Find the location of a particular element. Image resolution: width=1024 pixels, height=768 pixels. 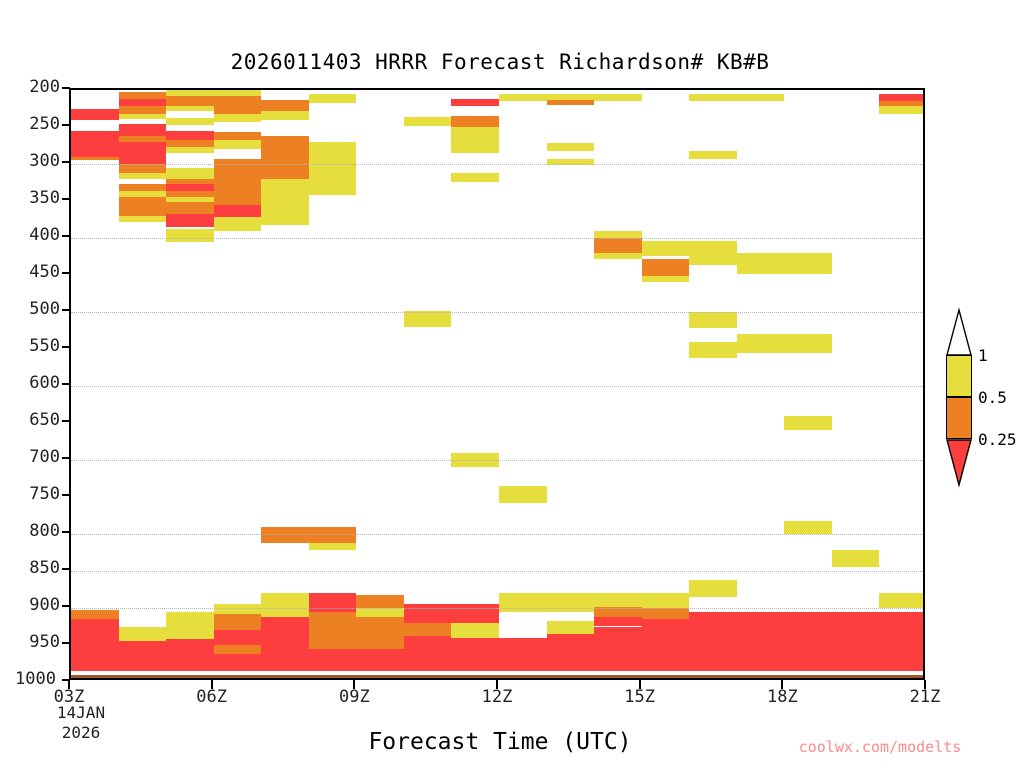

x-axis-tick-label: 21Z is located at coordinates (925, 697).